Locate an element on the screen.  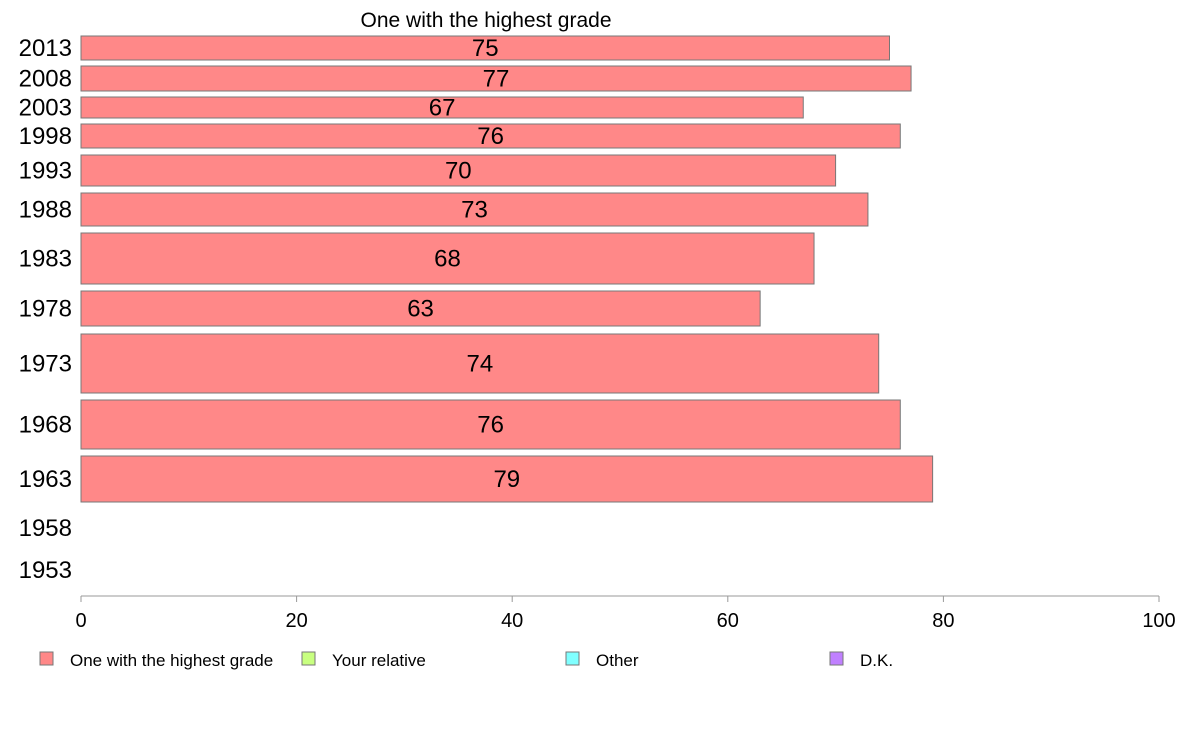
legend-label: Your relative is located at coordinates (379, 660).